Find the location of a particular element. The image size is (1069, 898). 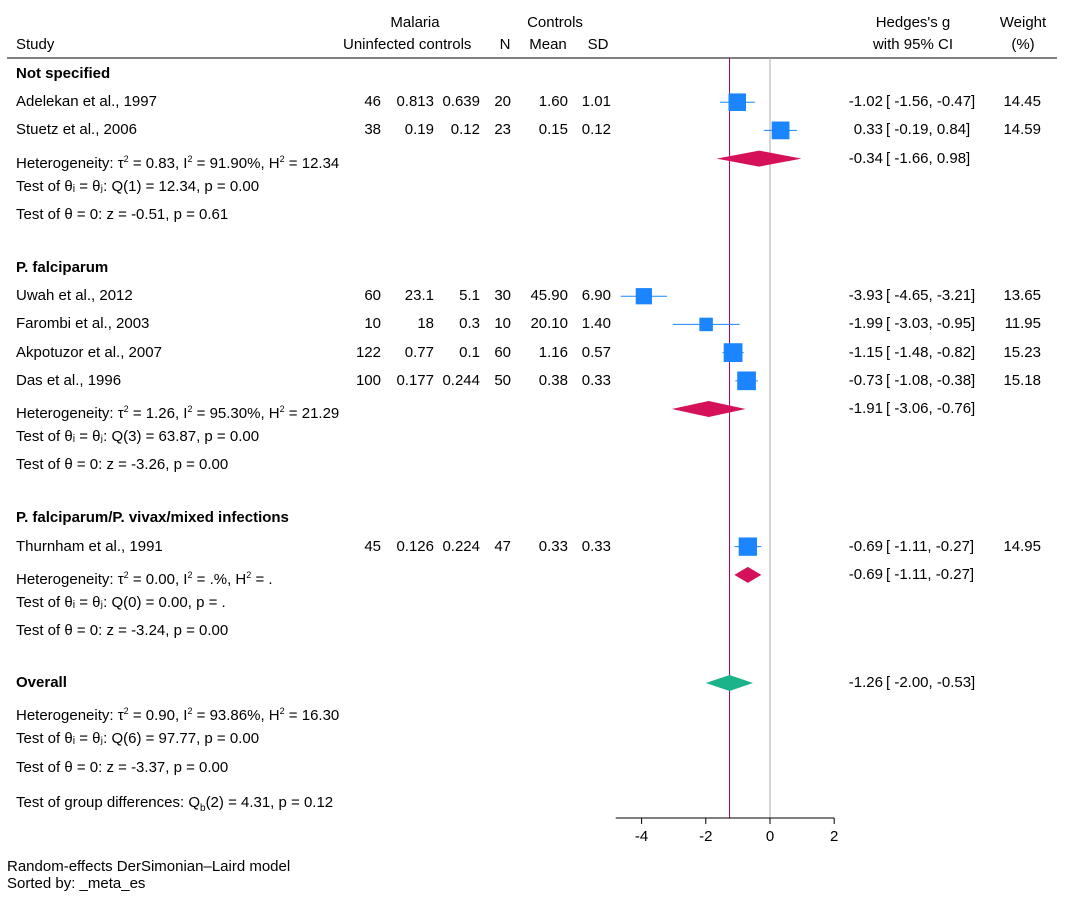

study-name: Adelekan et al., 1997 is located at coordinates (86, 102).